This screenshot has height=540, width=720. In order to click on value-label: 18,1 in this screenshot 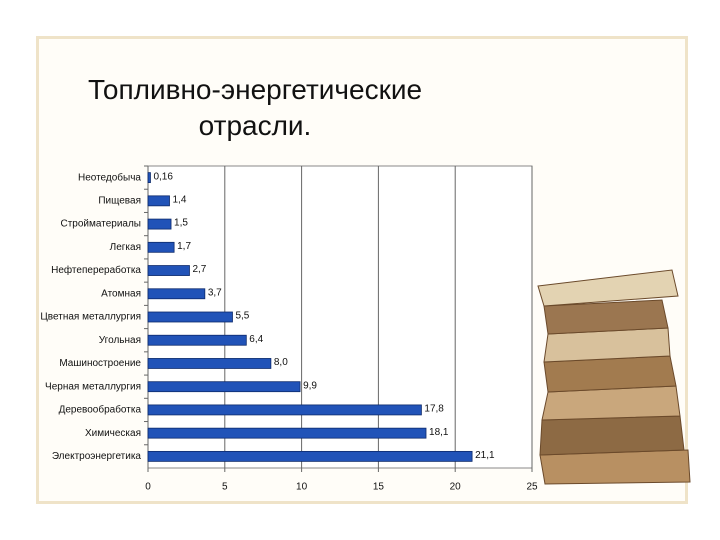, I will do `click(439, 432)`.